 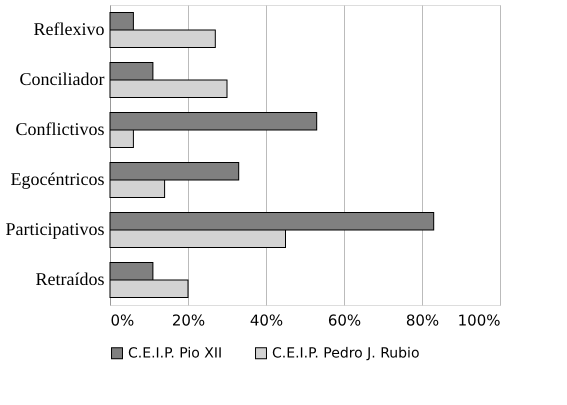 I want to click on x-tick-label: 40%, so click(x=267, y=321).